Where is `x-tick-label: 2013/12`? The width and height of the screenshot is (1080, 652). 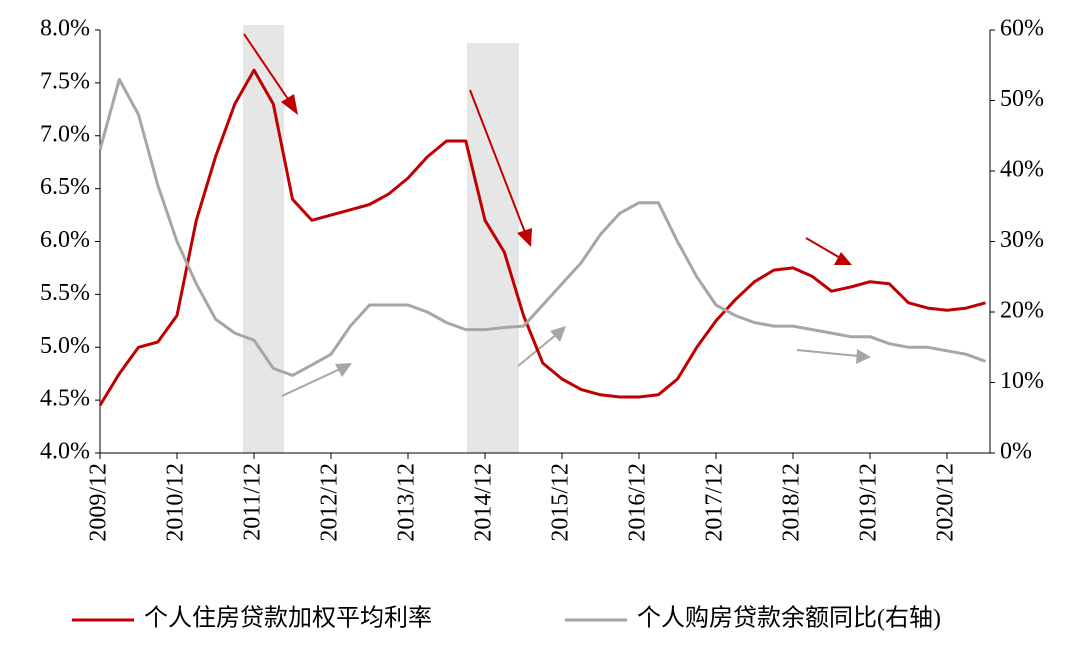 x-tick-label: 2013/12 is located at coordinates (407, 502).